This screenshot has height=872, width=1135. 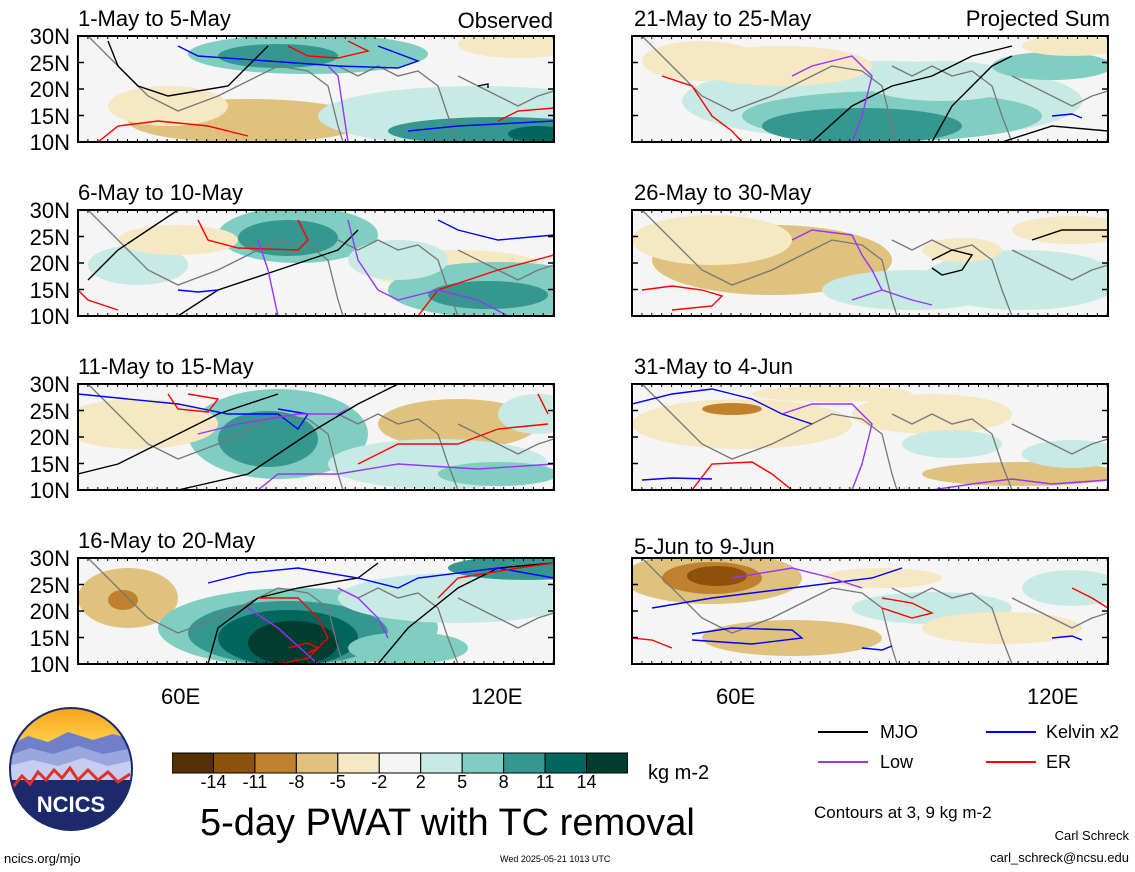 I want to click on panel-title-6: 26-May to 30-May, so click(x=723, y=192).